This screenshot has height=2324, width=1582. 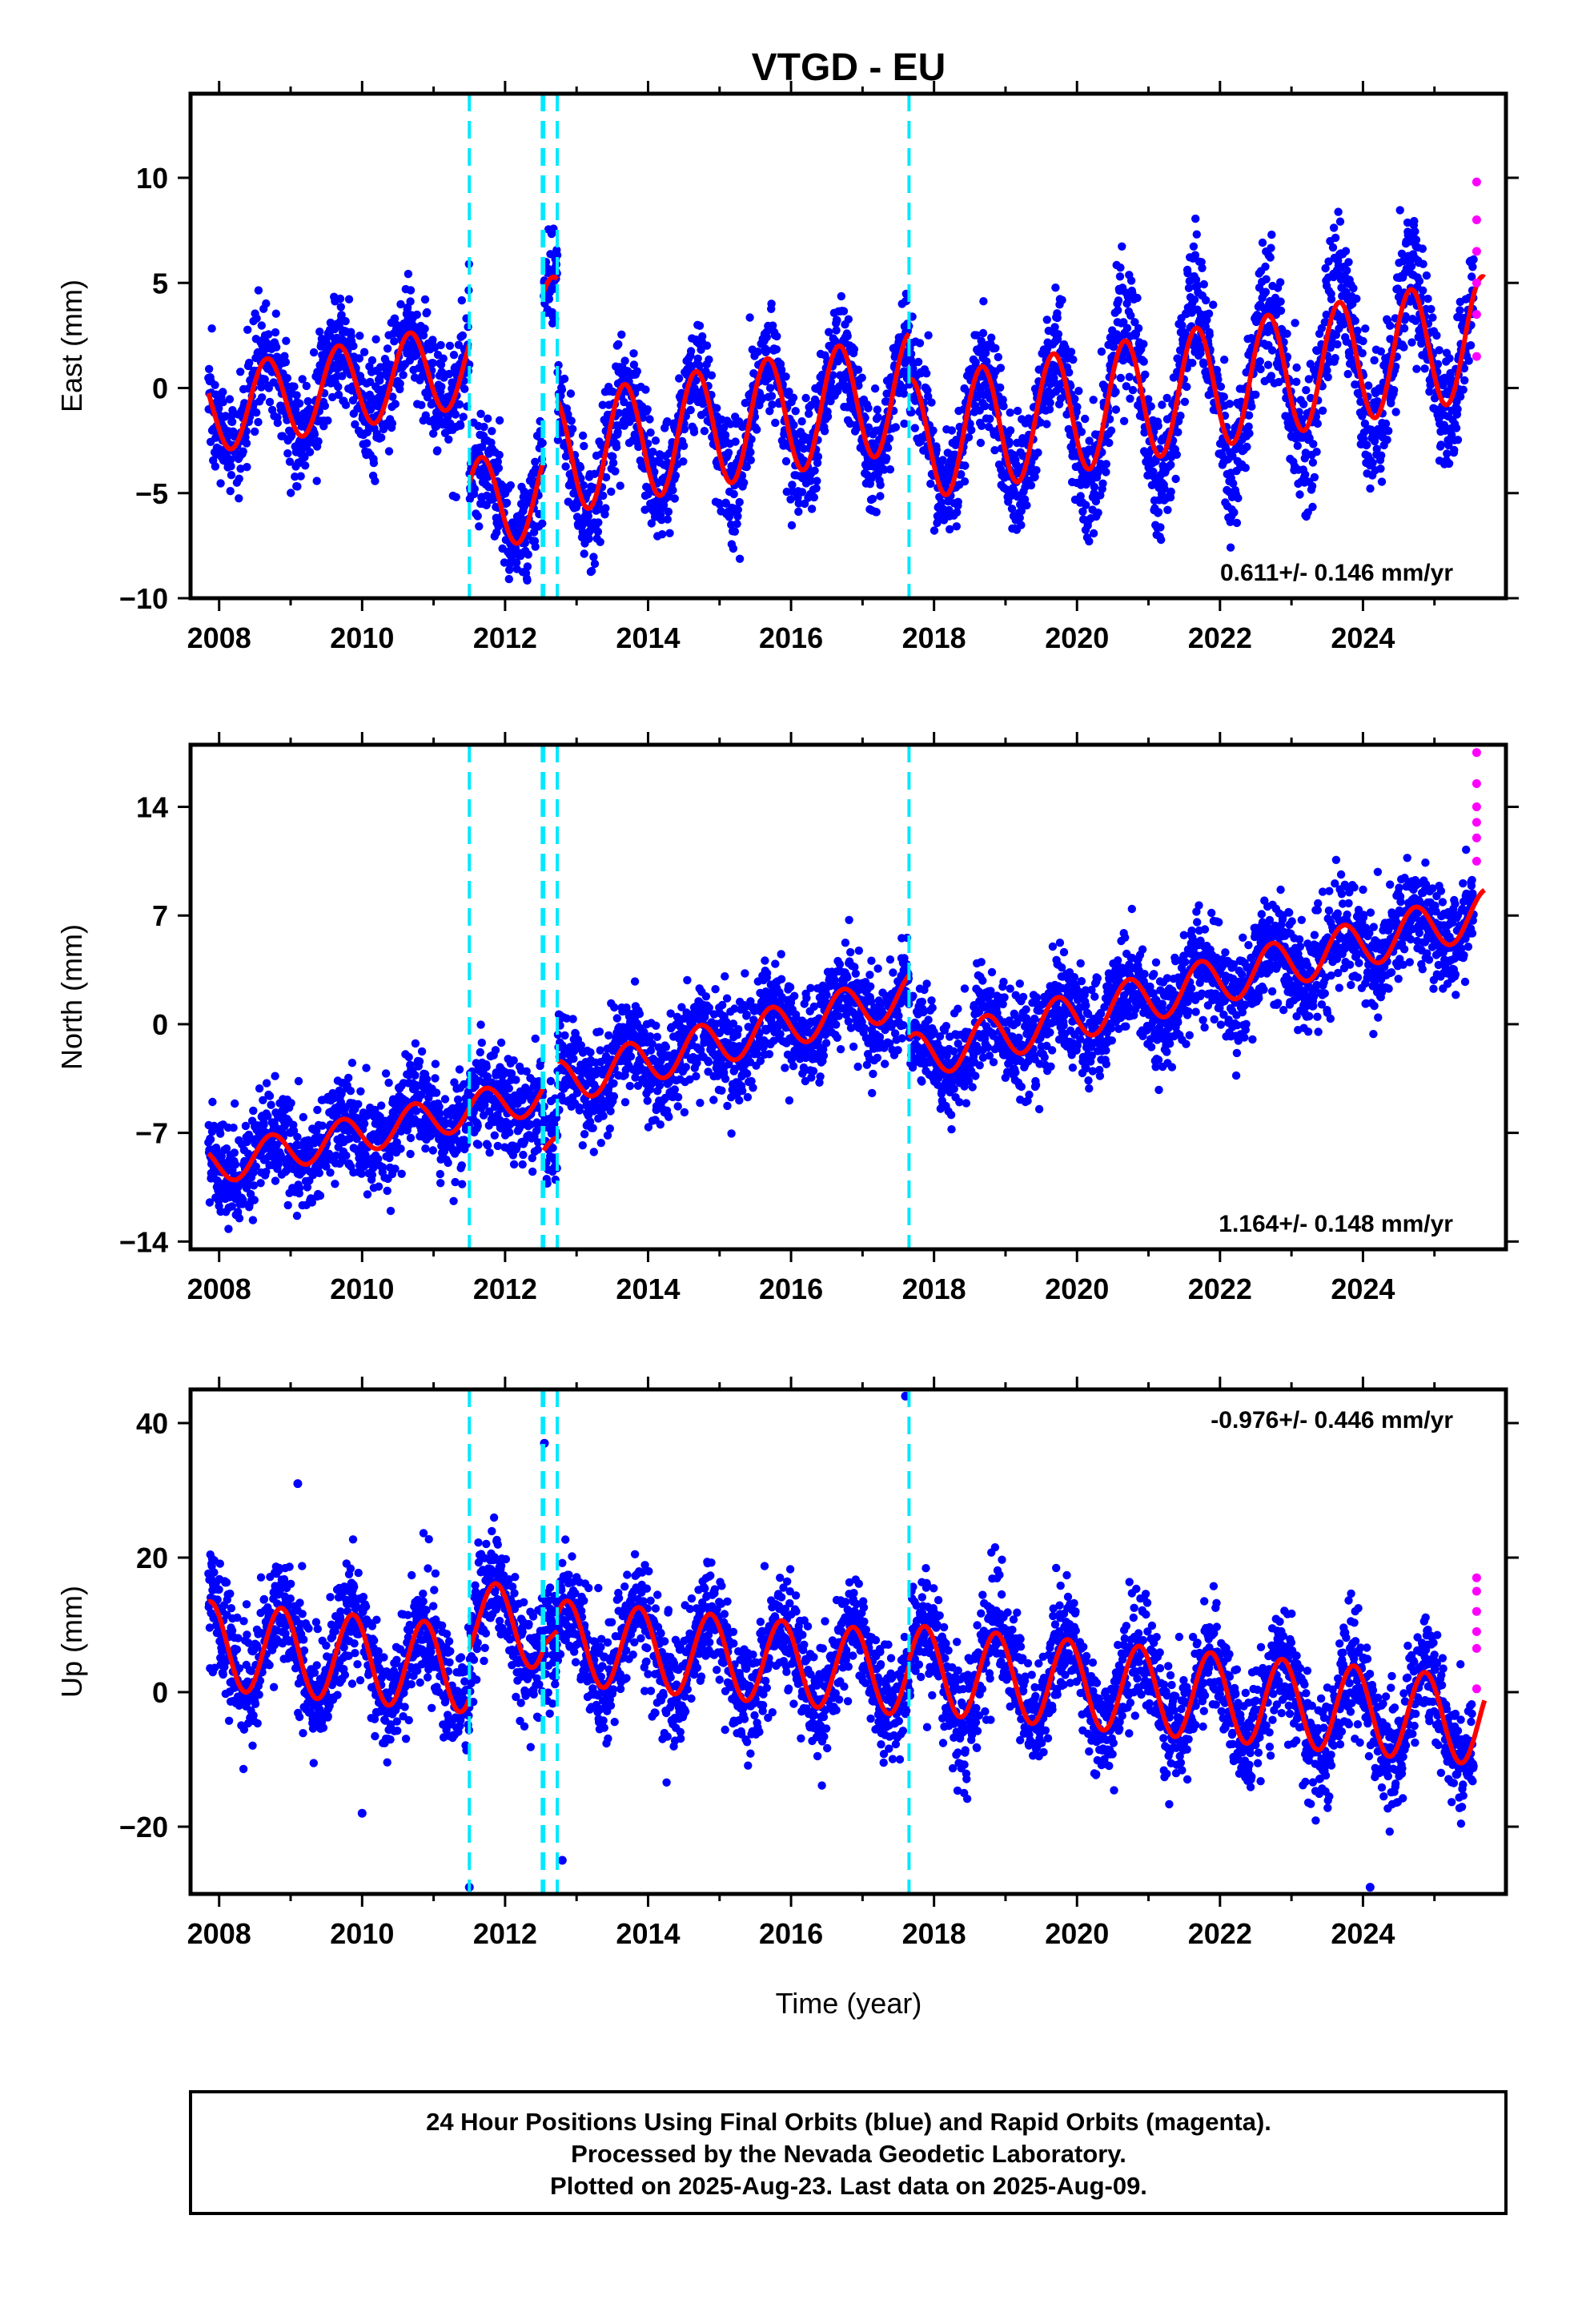 I want to click on y-tick-label: 10, so click(x=152, y=178).